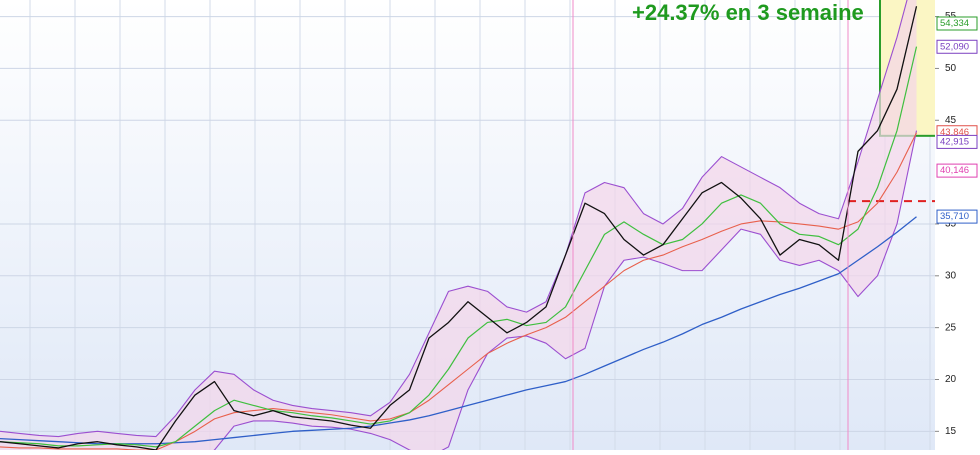 The height and width of the screenshot is (455, 980). I want to click on y-tick-label: 25, so click(951, 327).